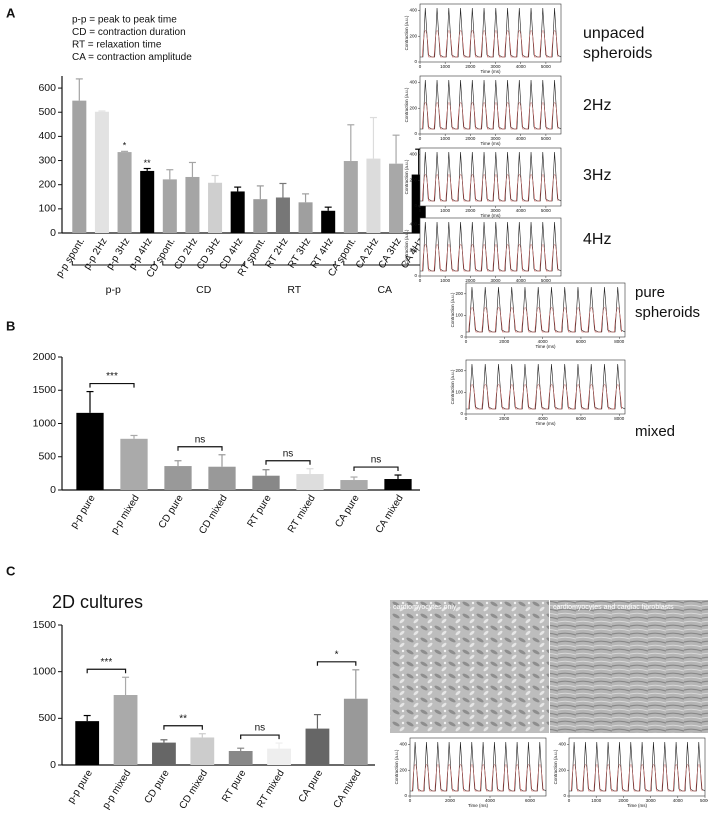  I want to click on chart-title: 2D cultures, so click(97, 602).